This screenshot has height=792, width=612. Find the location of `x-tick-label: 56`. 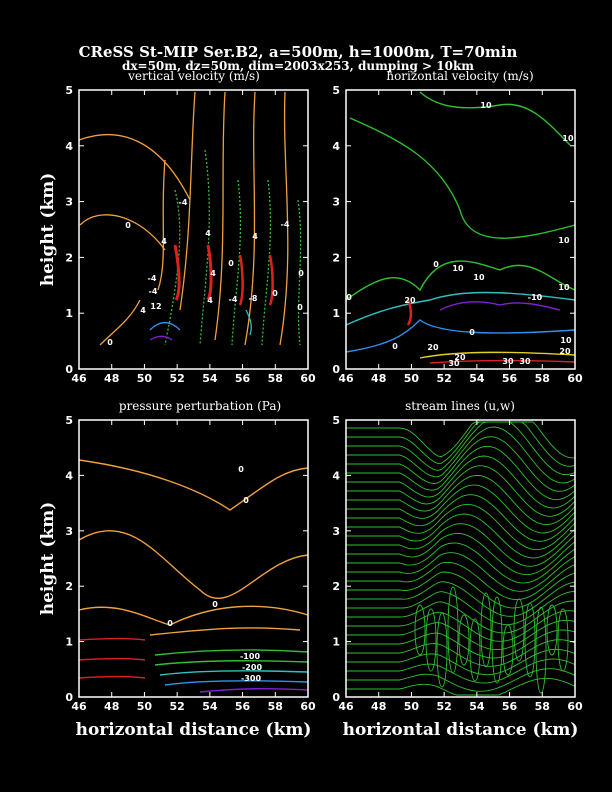

x-tick-label: 56 is located at coordinates (243, 706).